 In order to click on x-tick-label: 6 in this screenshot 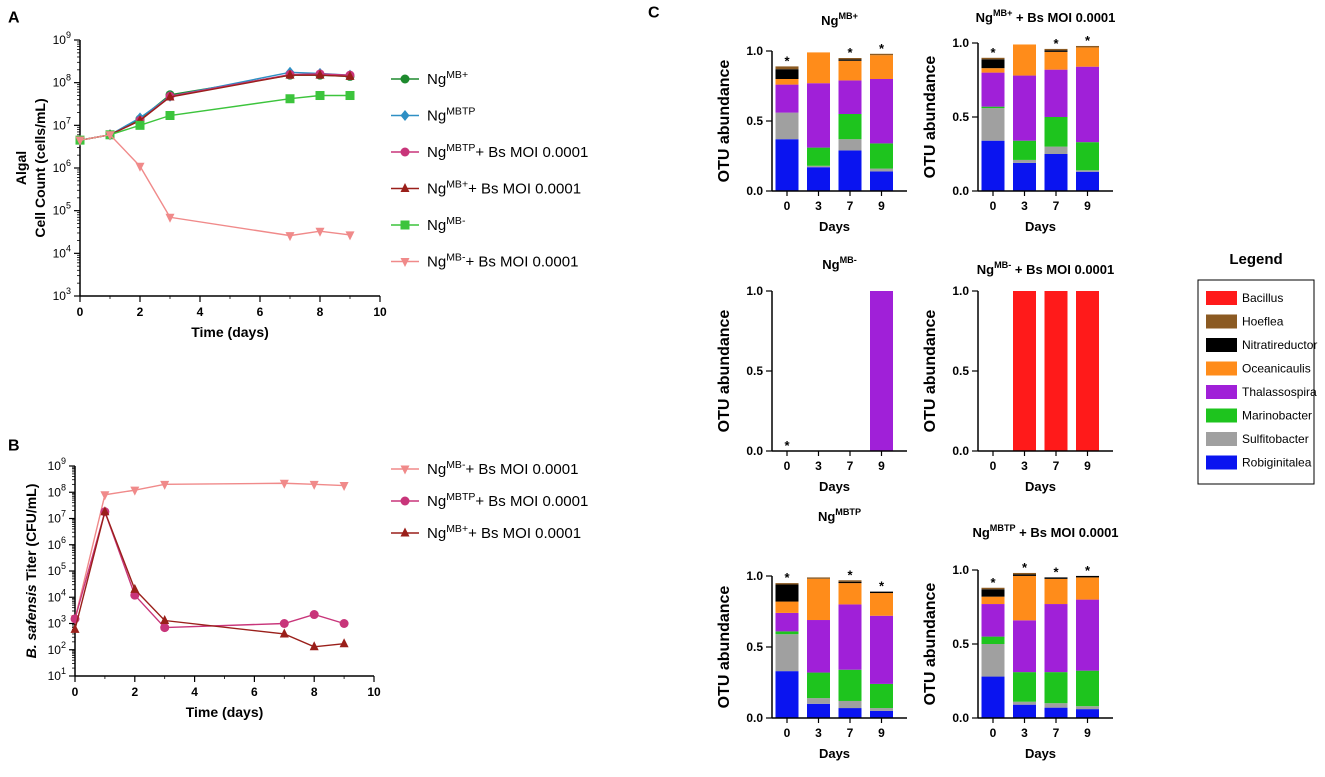, I will do `click(260, 312)`.